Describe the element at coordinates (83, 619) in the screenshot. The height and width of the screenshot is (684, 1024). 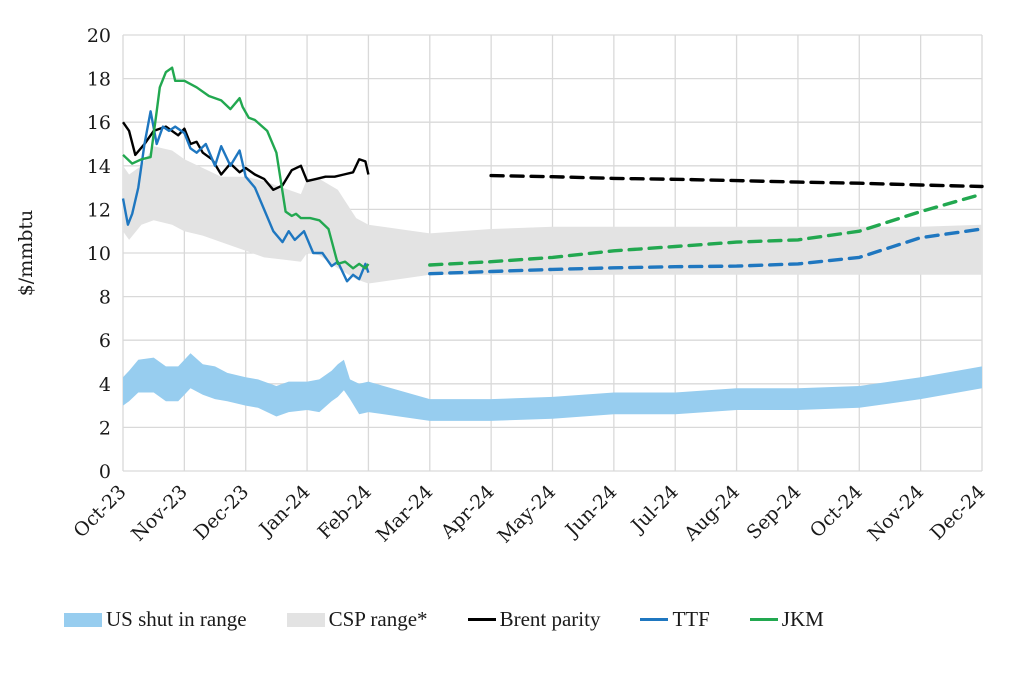
I see `legend-swatch-us-shut-in` at that location.